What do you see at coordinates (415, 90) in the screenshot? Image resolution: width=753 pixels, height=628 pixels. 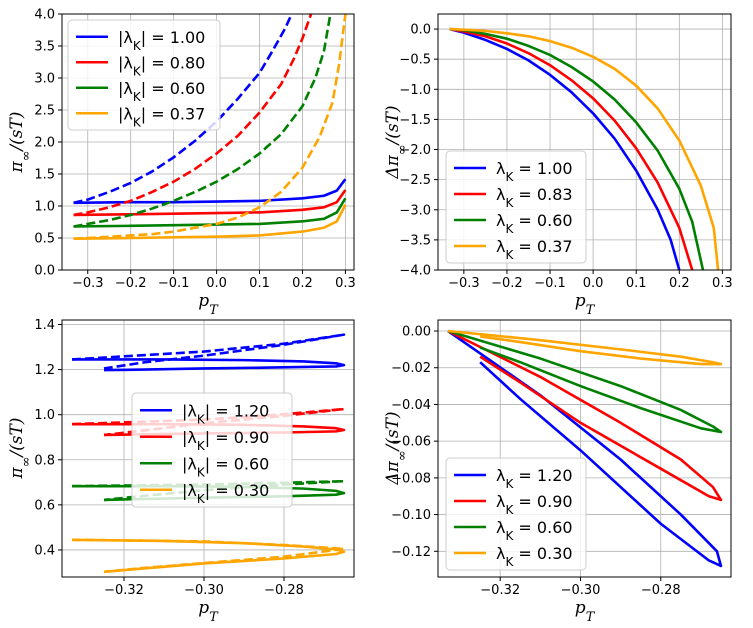 I see `y-tick-label: −1.0` at bounding box center [415, 90].